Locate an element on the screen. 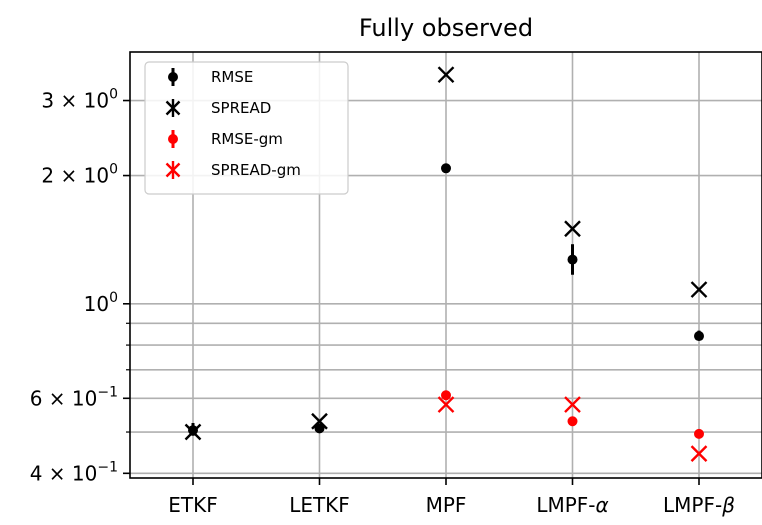 This screenshot has width=762, height=525. x-tick-label: MPF is located at coordinates (446, 505).